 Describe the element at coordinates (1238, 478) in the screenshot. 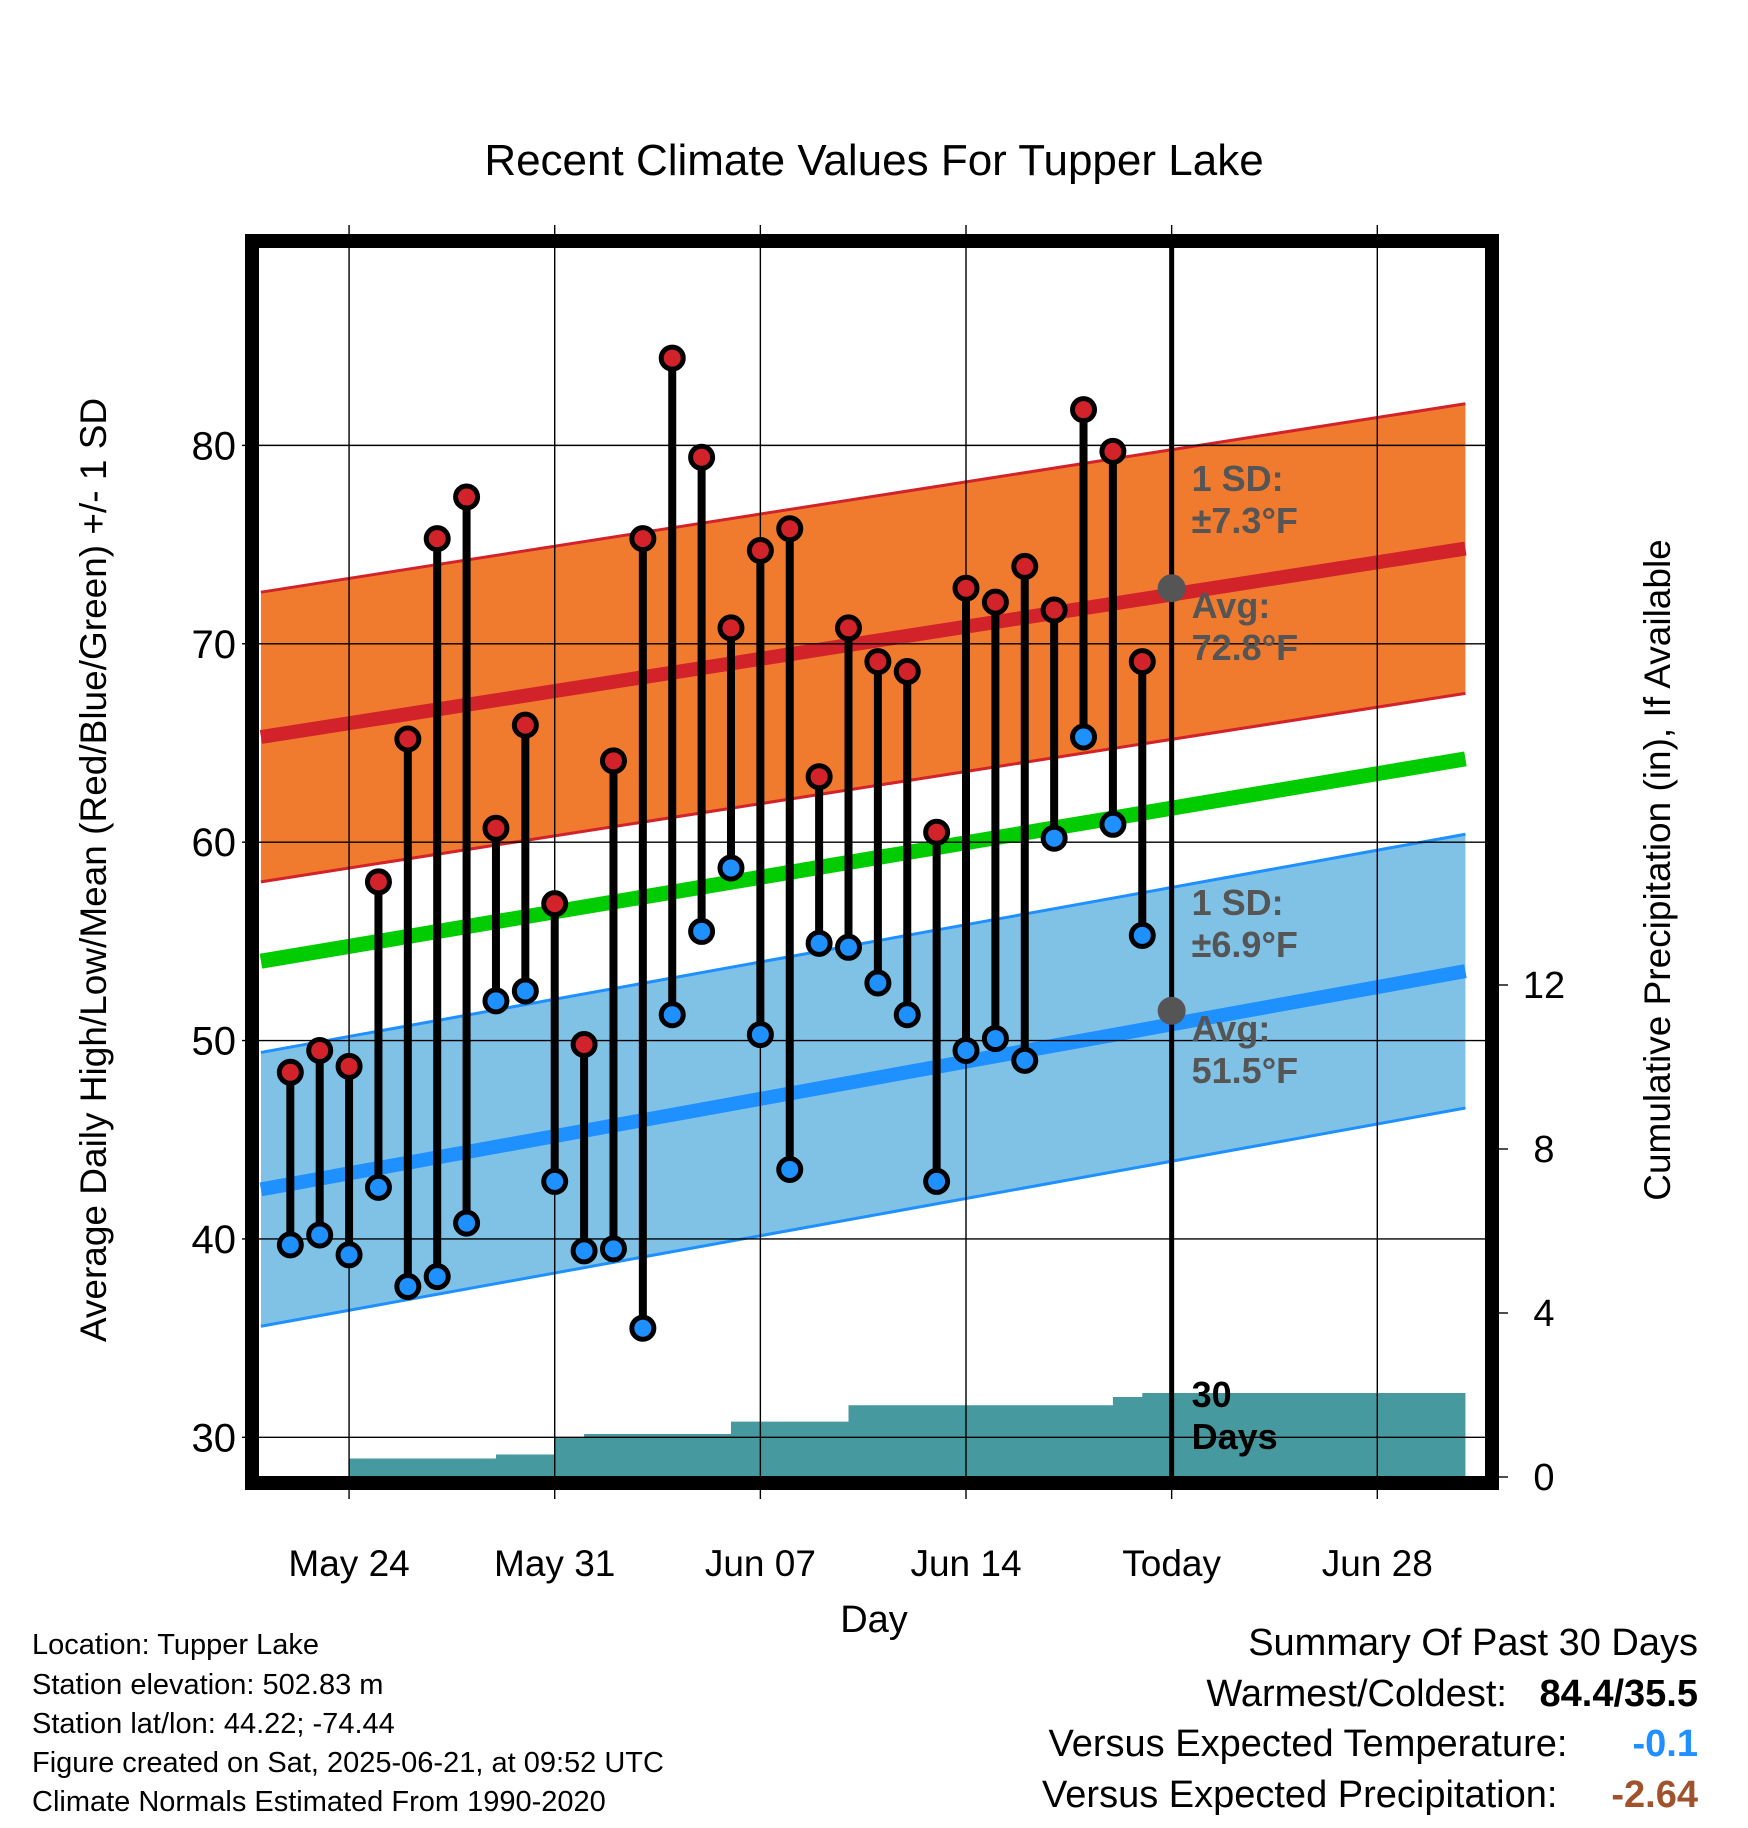

I see `high-sd-annotation-line: 1 SD:` at that location.